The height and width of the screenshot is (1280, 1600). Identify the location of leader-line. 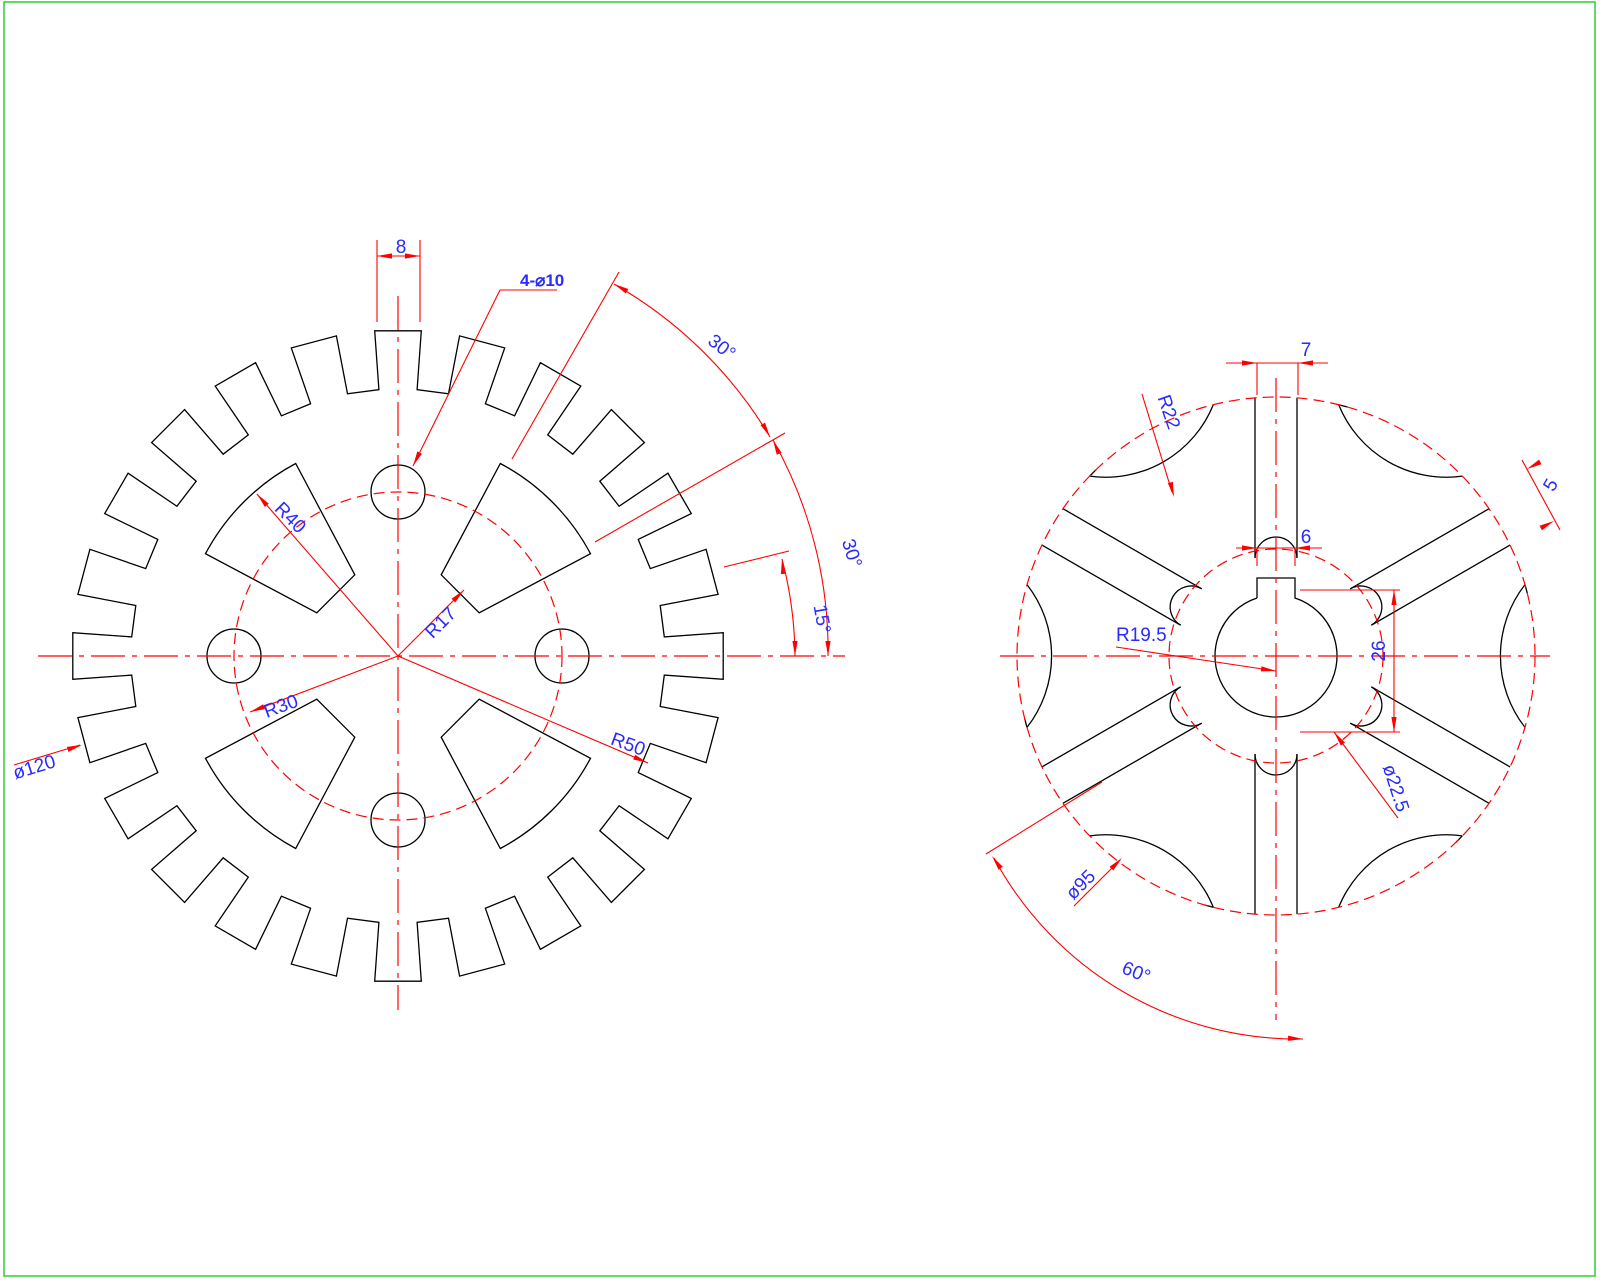
(456, 378).